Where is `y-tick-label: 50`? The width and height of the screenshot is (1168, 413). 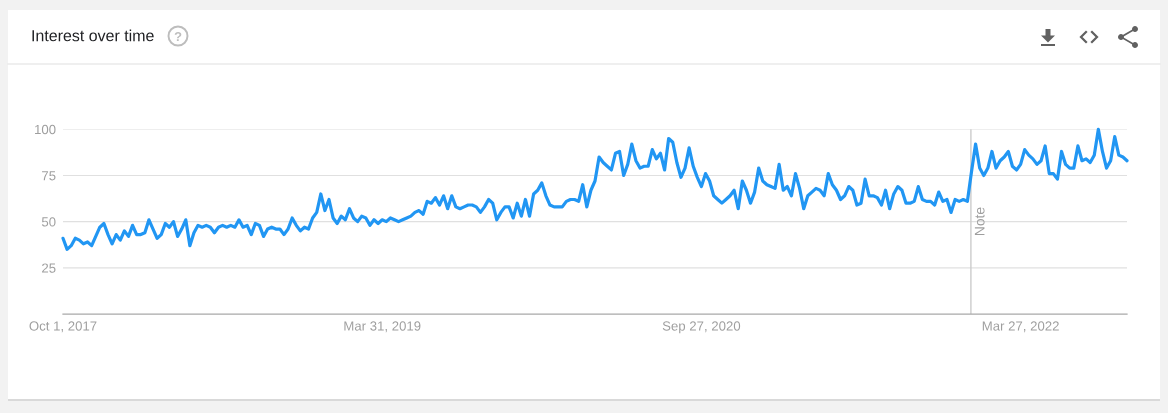
y-tick-label: 50 is located at coordinates (48, 222).